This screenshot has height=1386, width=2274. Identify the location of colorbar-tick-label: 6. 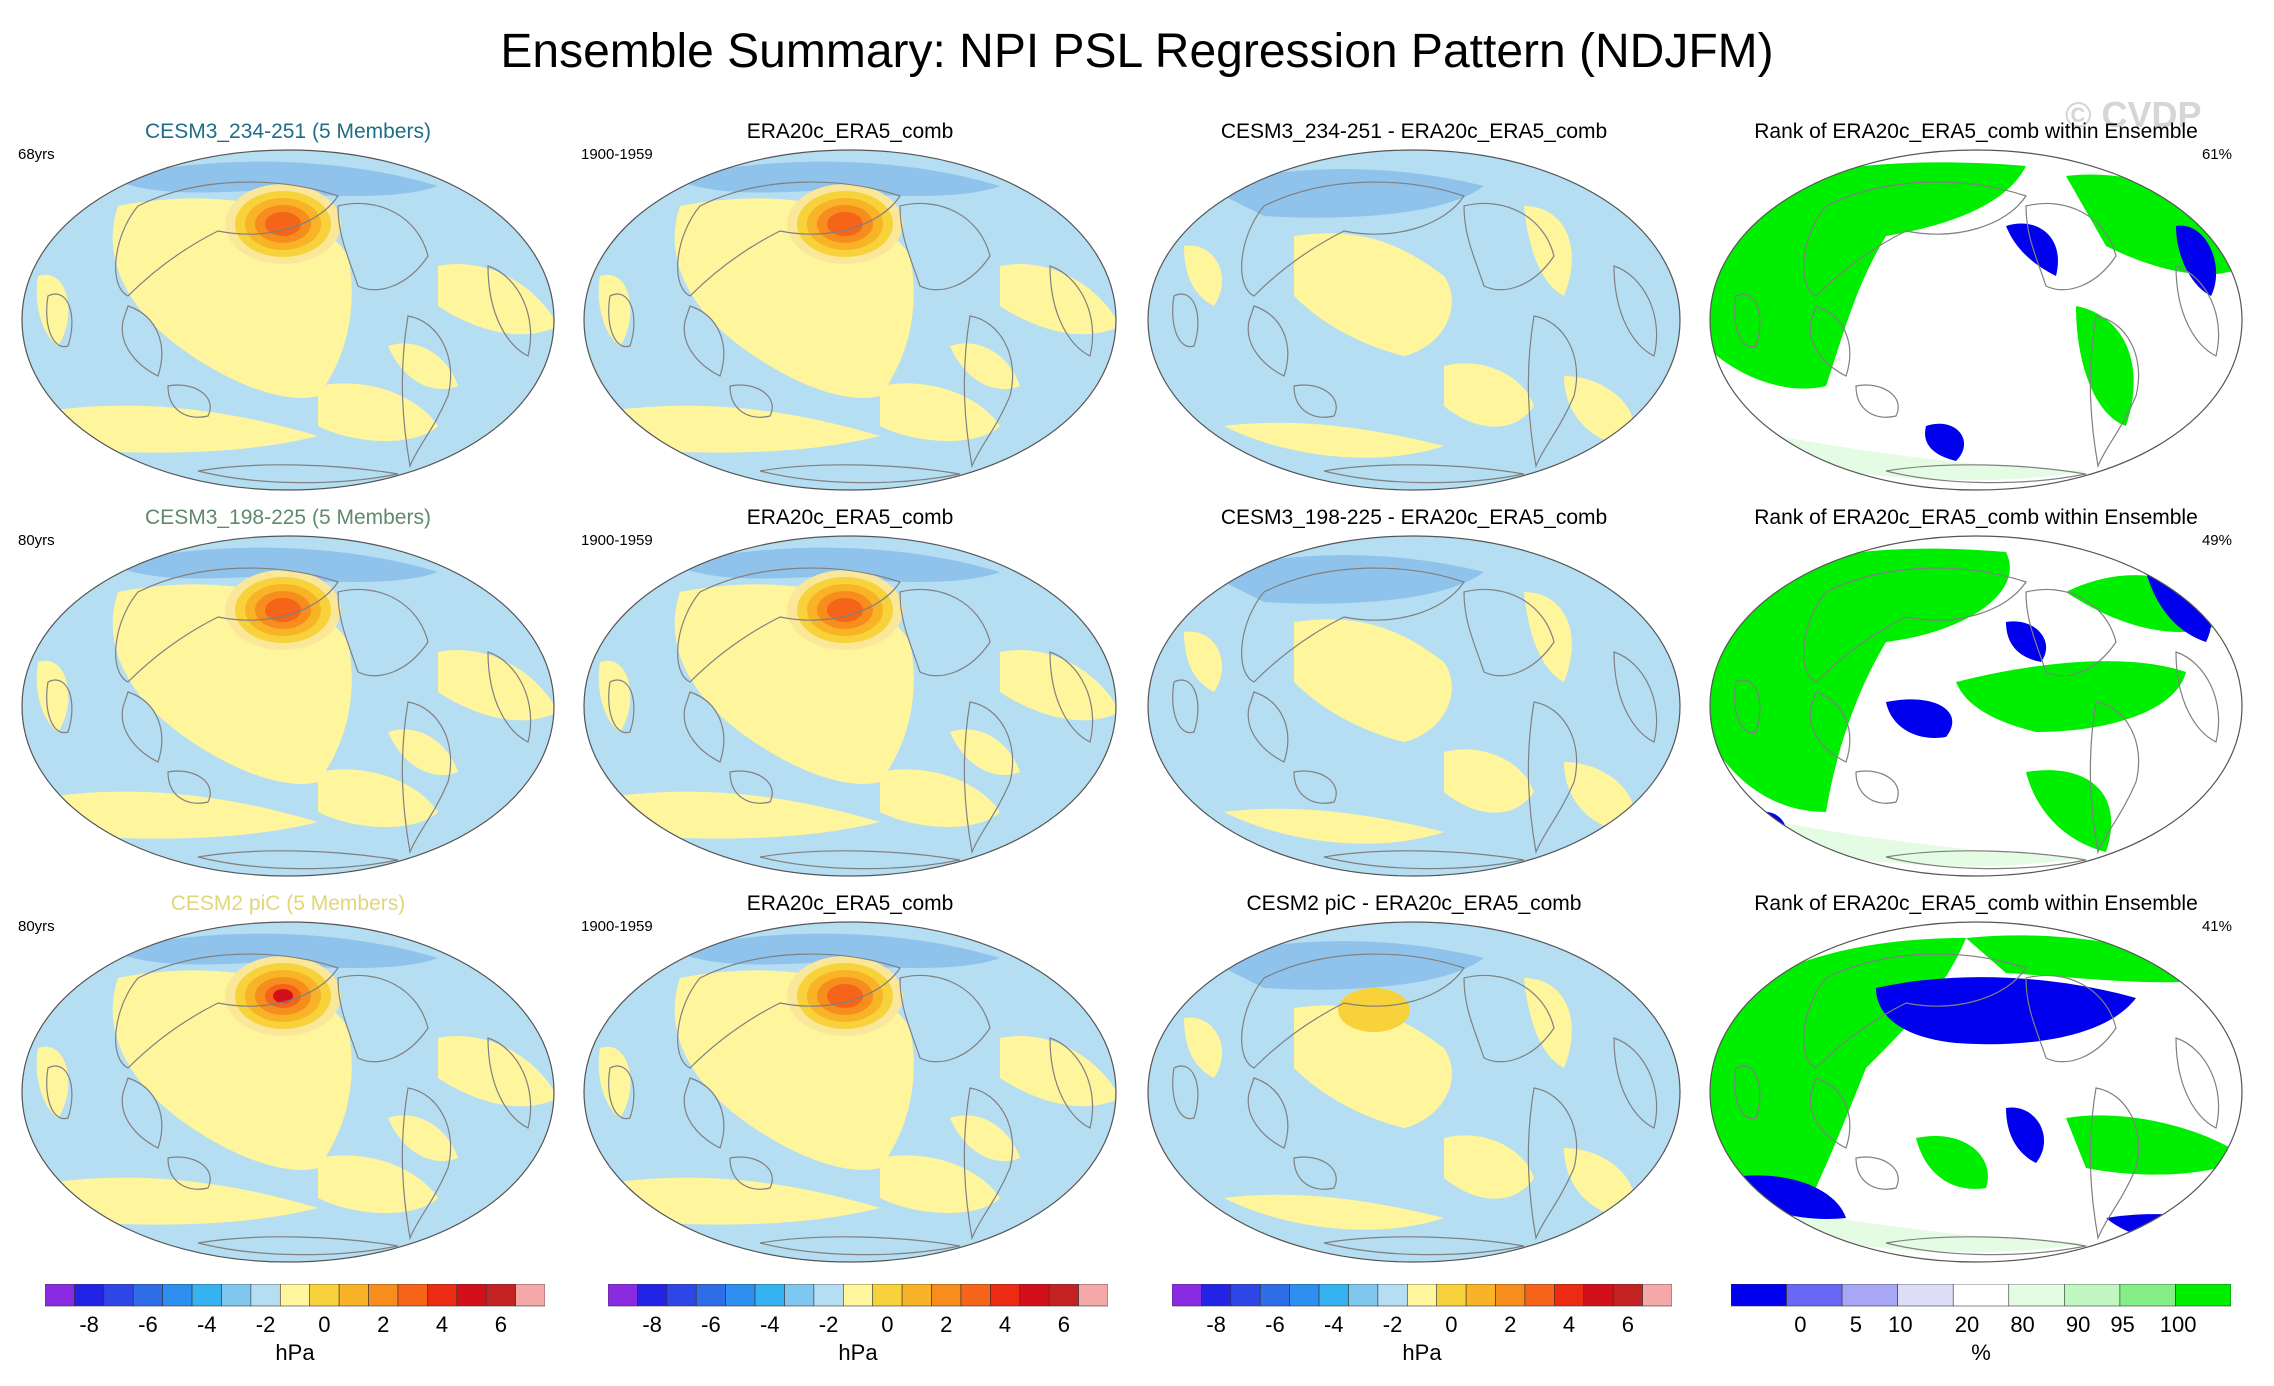
(1064, 1324).